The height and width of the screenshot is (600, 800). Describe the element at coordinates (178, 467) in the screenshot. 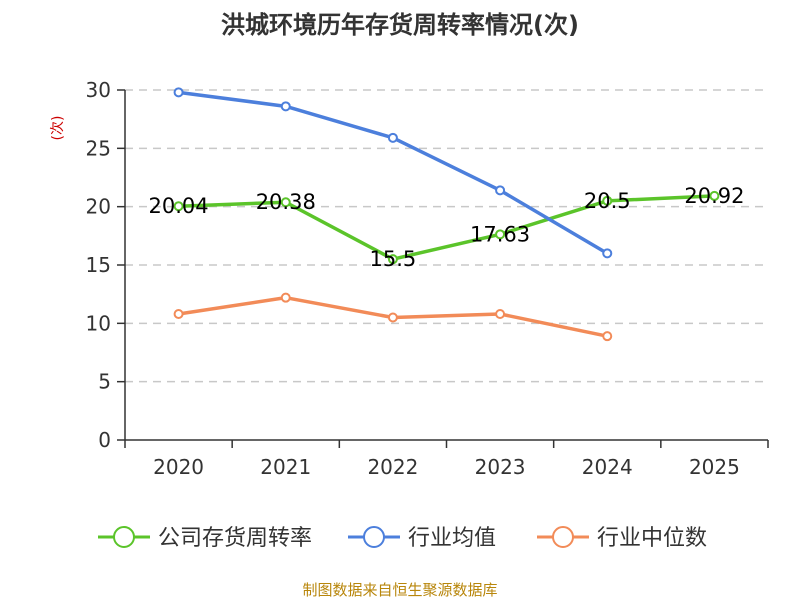

I see `x-tick-label: 2020` at that location.